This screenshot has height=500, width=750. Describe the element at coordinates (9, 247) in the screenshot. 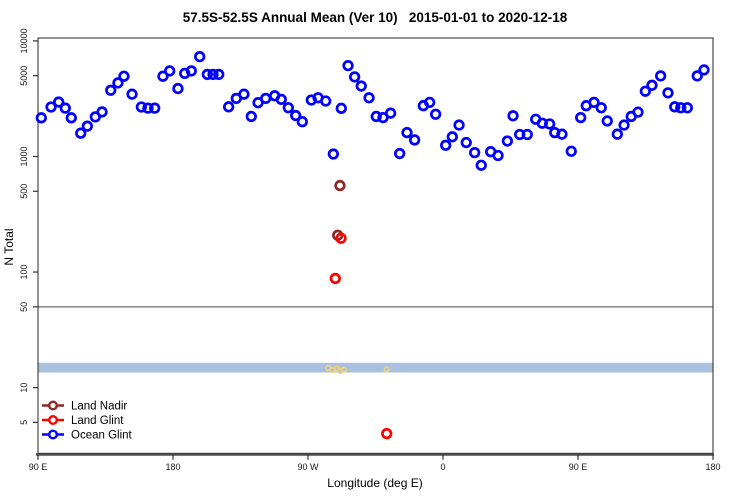

I see `y-axis-label: N Total` at that location.